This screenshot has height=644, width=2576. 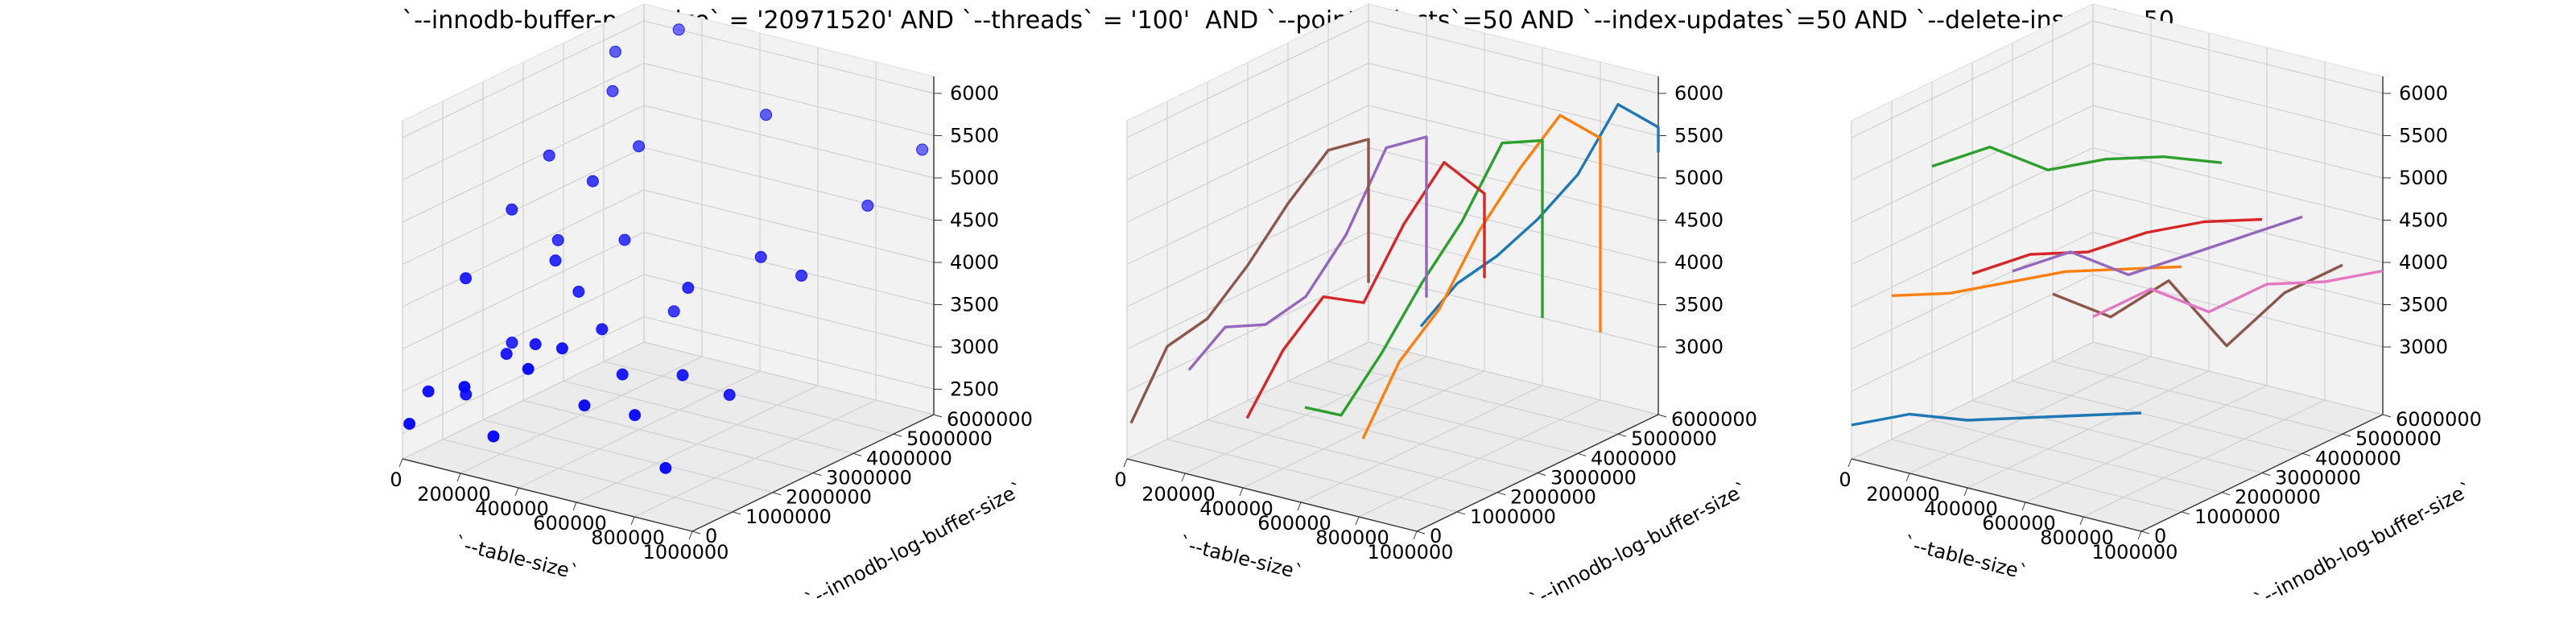 I want to click on z-tick-label: 5000, so click(x=2423, y=178).